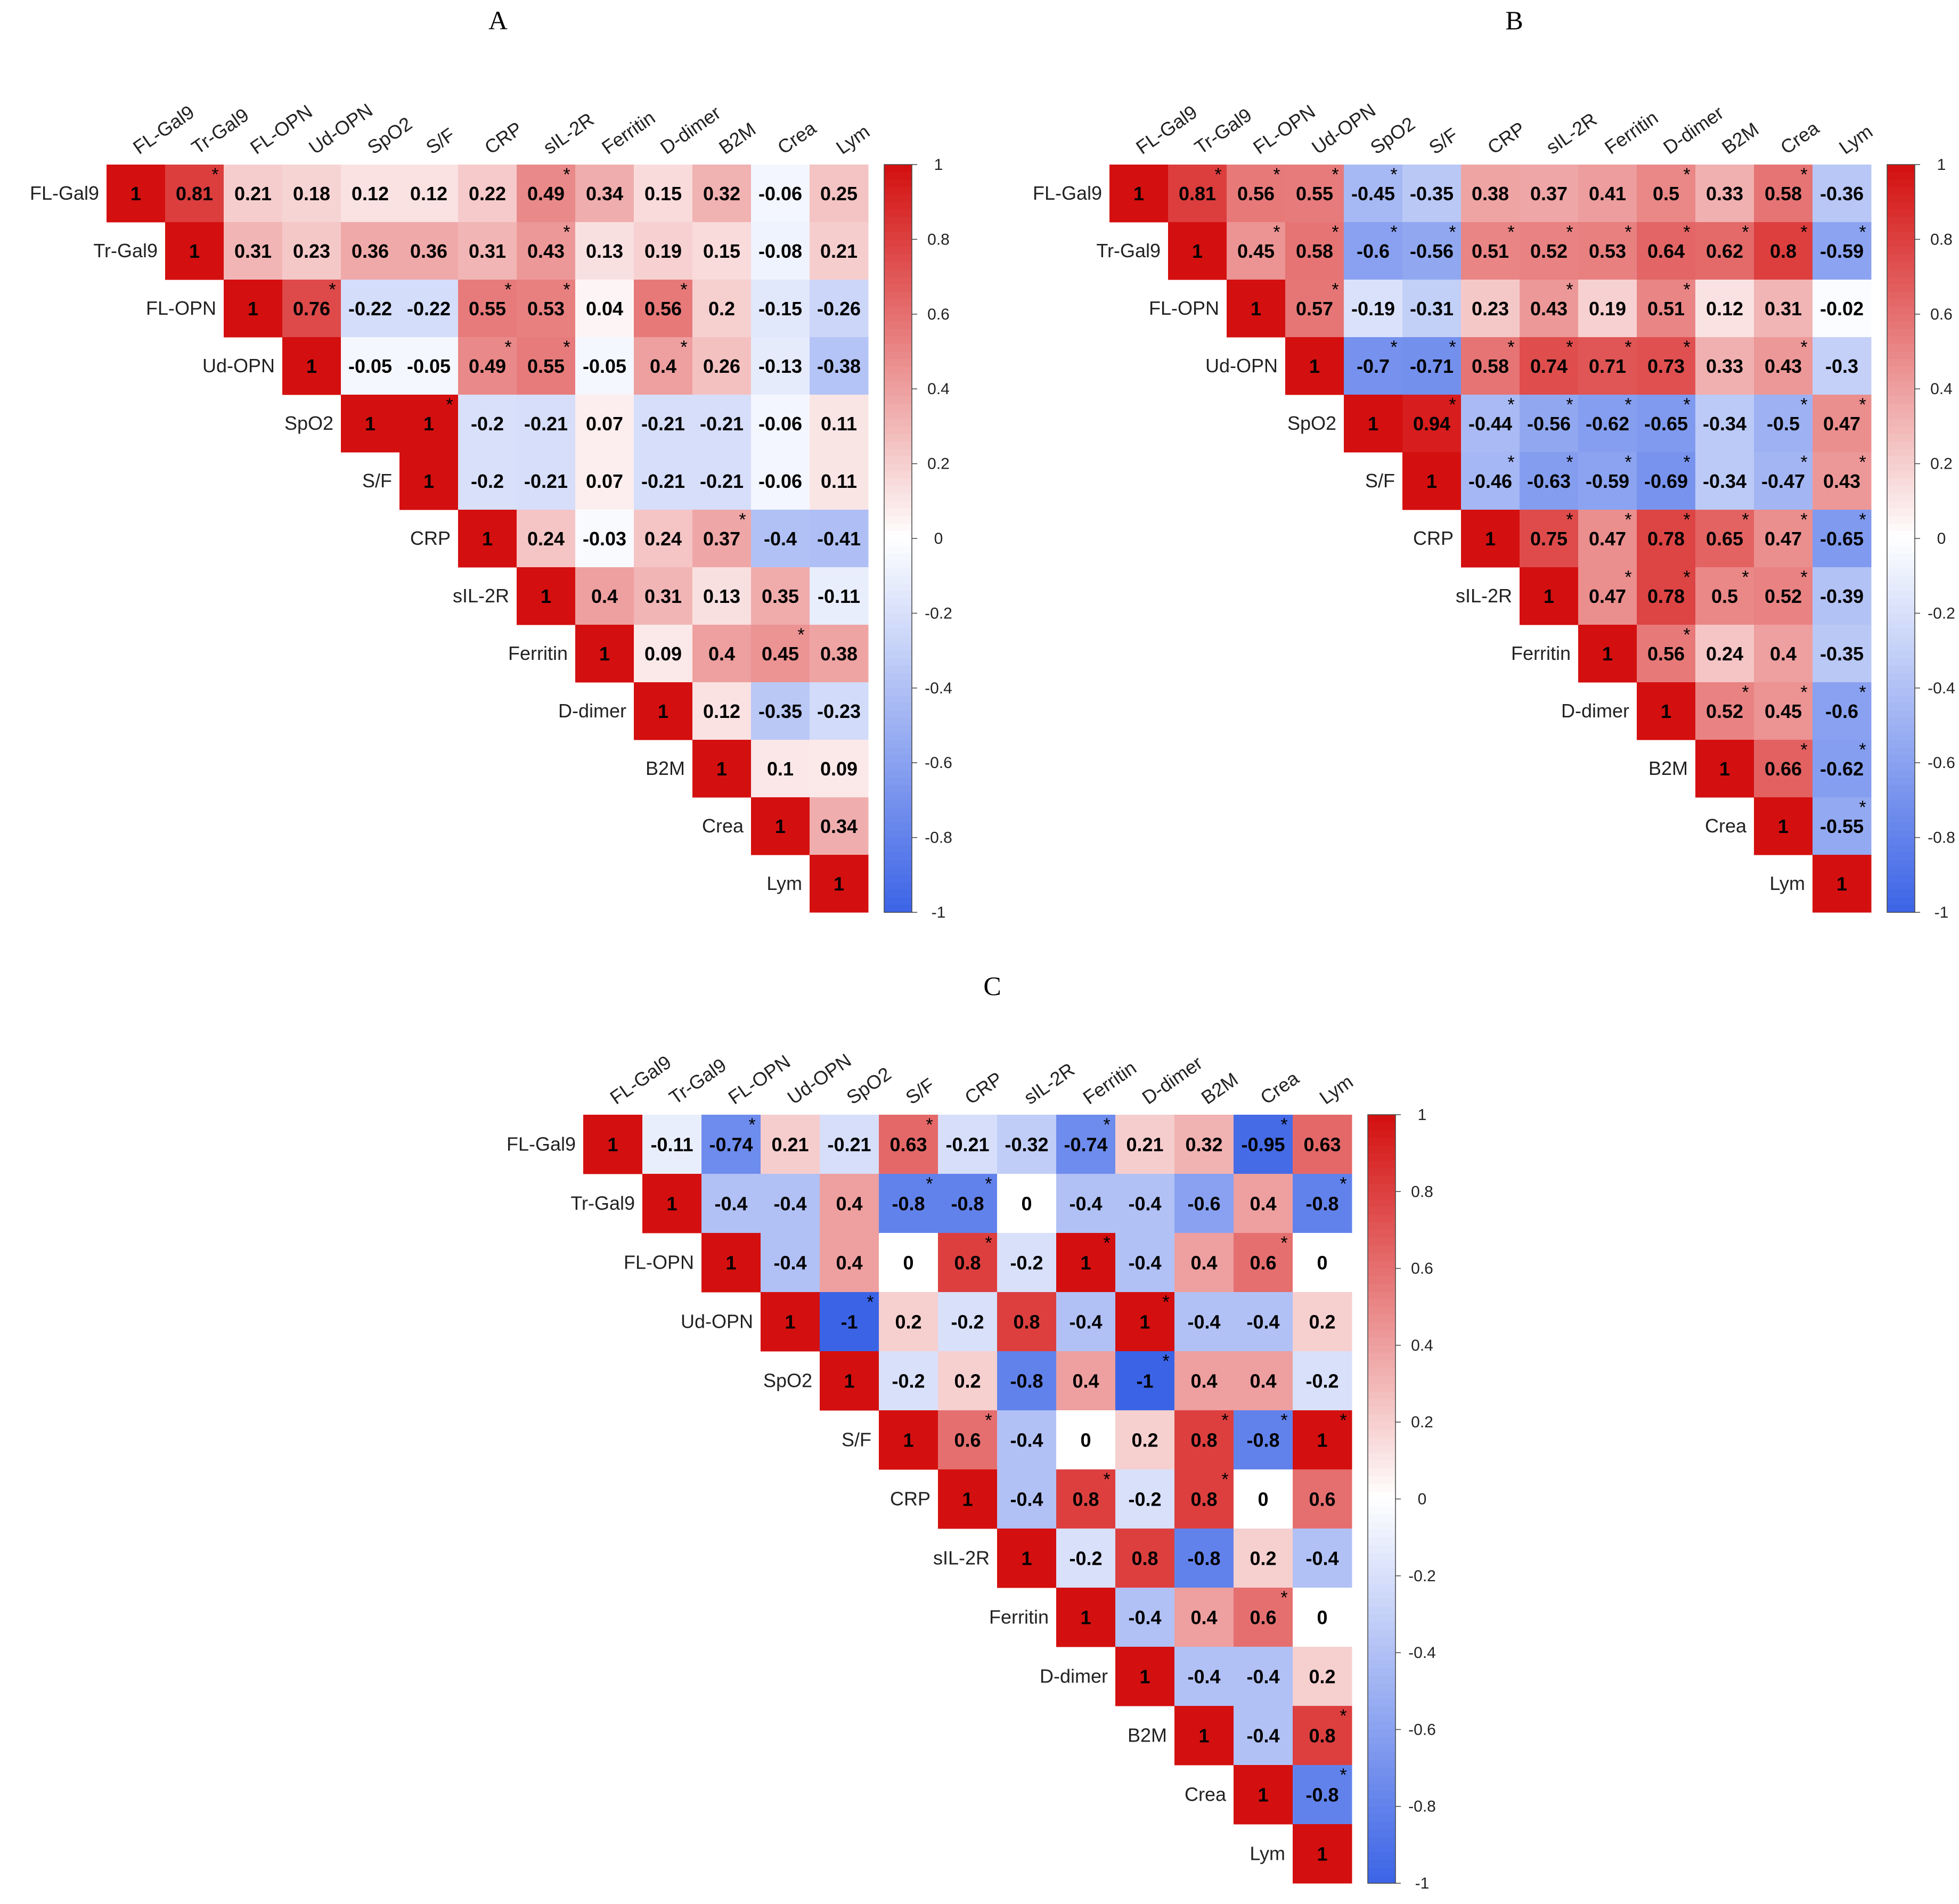 The image size is (1959, 1904). What do you see at coordinates (1422, 1576) in the screenshot?
I see `colorbar-tick-label: -0.2` at bounding box center [1422, 1576].